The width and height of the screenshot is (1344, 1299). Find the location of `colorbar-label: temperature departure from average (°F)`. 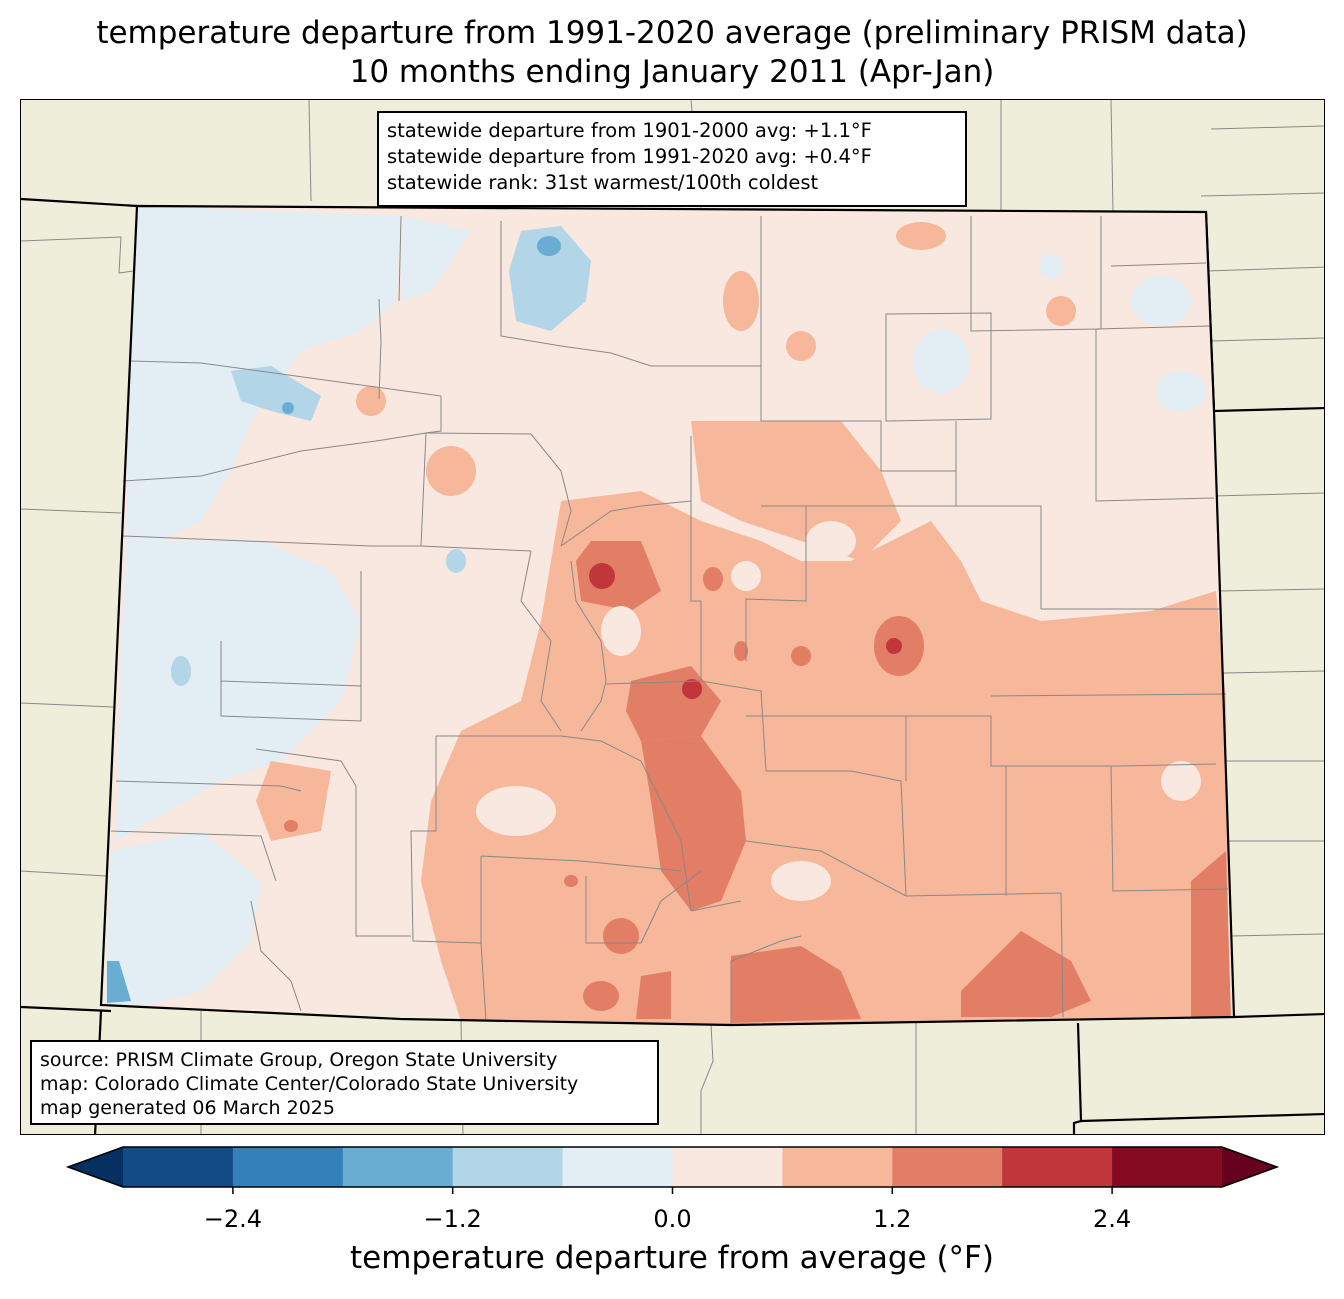

colorbar-label: temperature departure from average (°F) is located at coordinates (672, 1258).